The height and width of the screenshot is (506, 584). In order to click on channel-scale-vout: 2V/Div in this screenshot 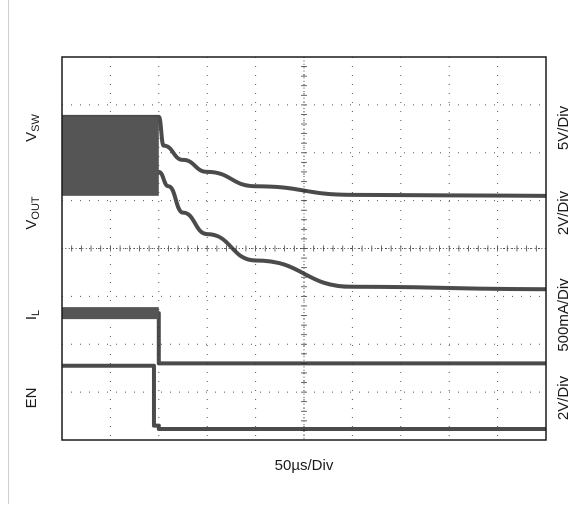, I will do `click(563, 212)`.